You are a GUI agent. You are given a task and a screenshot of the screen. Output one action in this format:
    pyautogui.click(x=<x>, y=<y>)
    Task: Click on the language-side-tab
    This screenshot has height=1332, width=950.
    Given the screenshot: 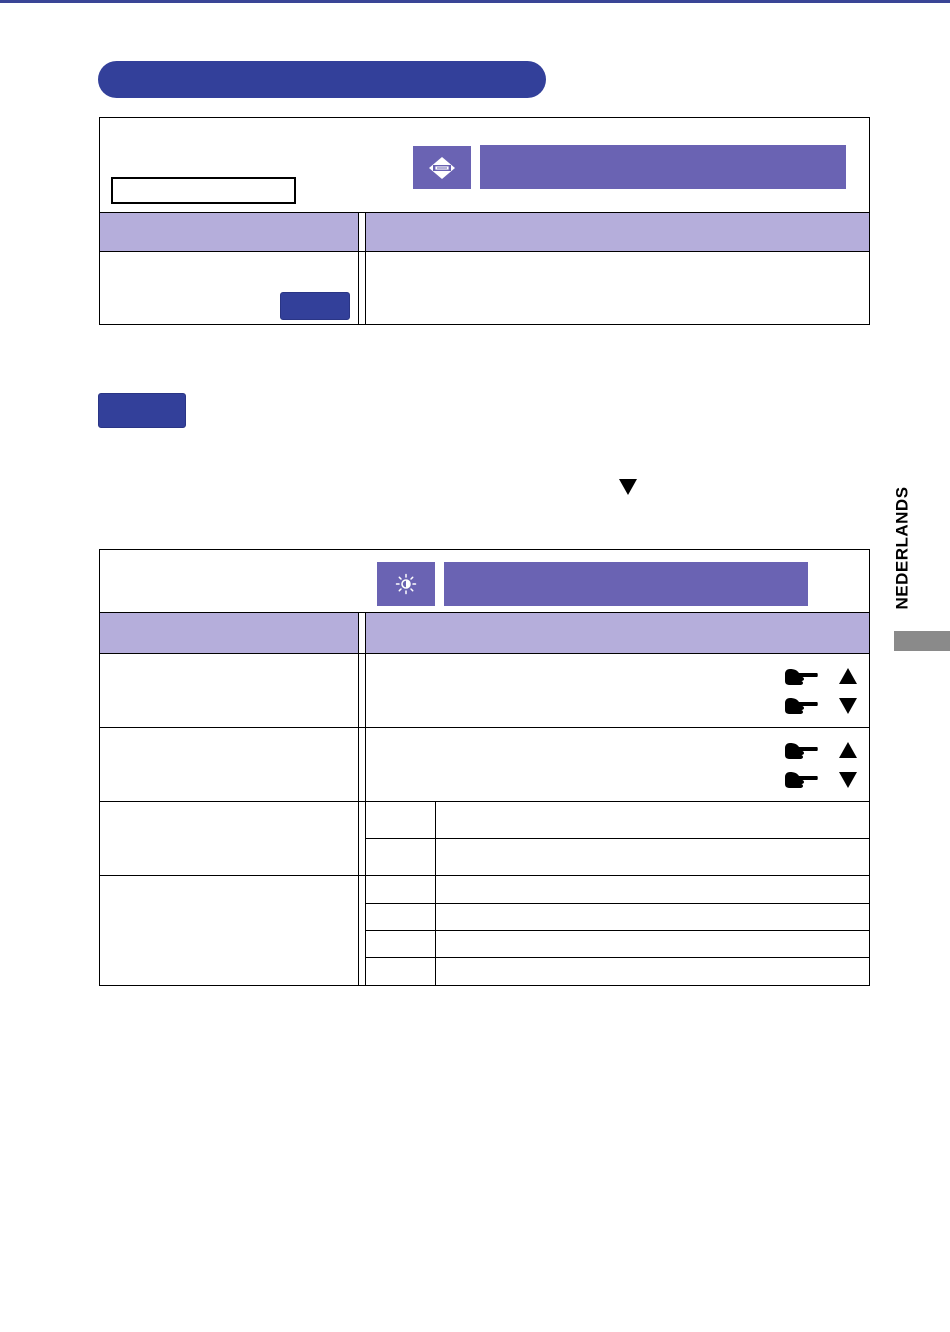 What is the action you would take?
    pyautogui.click(x=922, y=641)
    